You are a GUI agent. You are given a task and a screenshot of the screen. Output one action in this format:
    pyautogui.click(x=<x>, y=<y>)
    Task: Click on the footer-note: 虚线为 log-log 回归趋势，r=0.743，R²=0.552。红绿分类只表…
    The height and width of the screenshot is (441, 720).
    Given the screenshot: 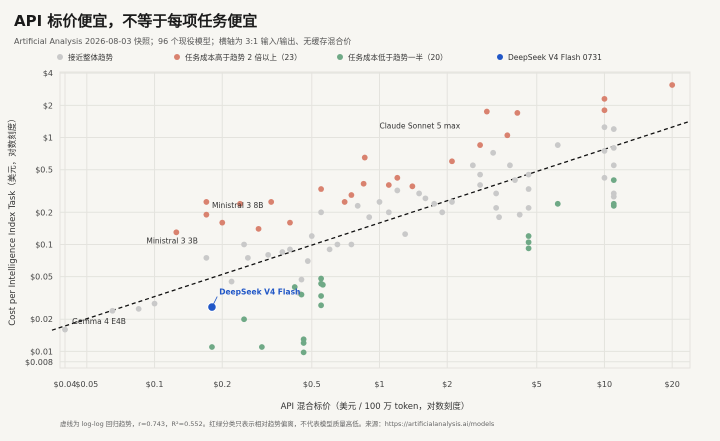 What is the action you would take?
    pyautogui.click(x=277, y=424)
    